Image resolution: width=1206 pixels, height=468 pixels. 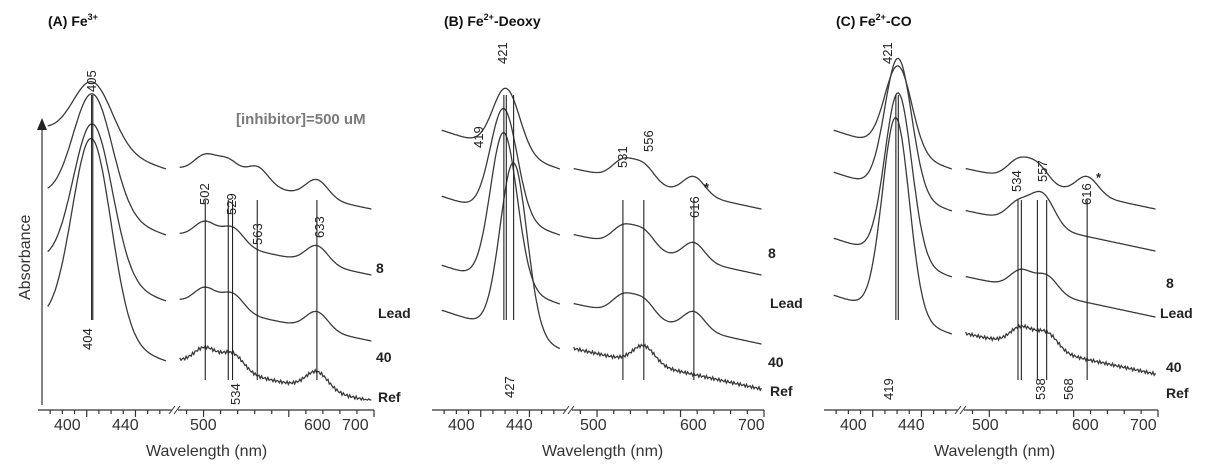 What do you see at coordinates (319, 227) in the screenshot?
I see `panel-a-peak-633: 633` at bounding box center [319, 227].